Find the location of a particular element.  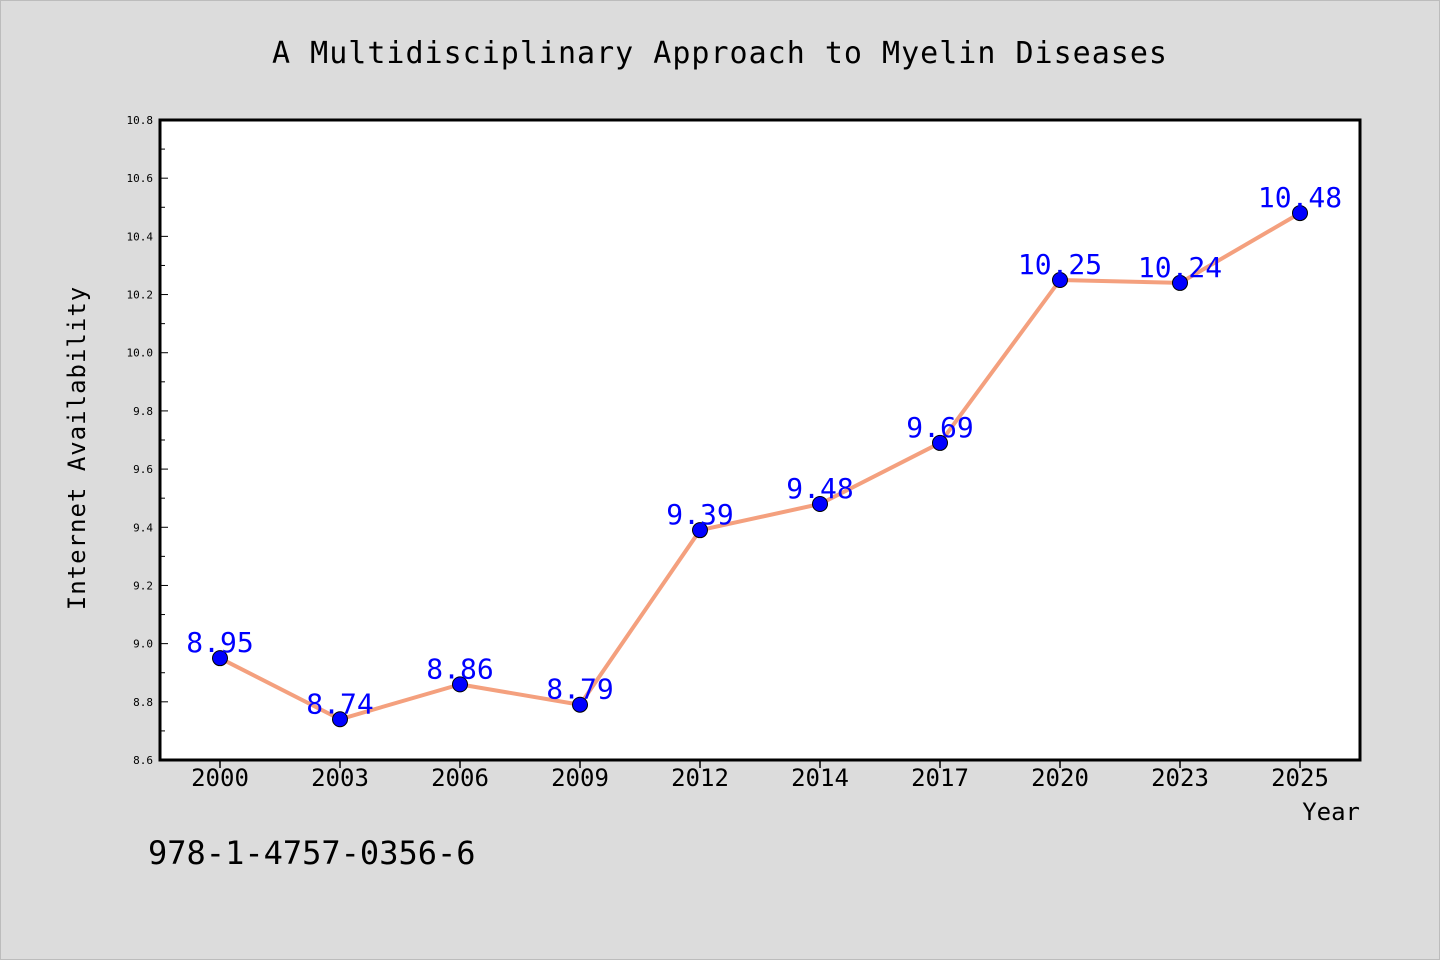

data-label: 10.24 is located at coordinates (1180, 267).